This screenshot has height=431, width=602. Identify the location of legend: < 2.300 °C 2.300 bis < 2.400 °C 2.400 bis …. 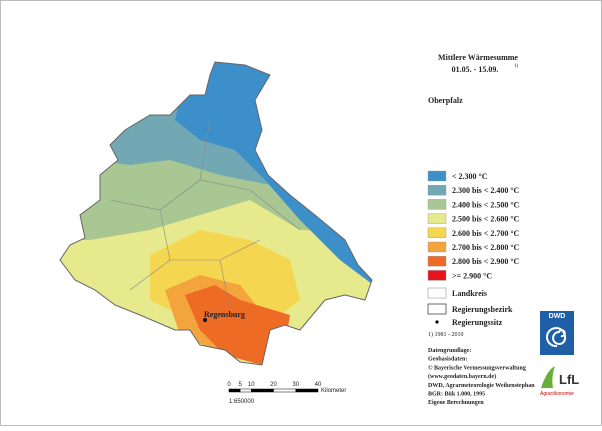
(473, 225).